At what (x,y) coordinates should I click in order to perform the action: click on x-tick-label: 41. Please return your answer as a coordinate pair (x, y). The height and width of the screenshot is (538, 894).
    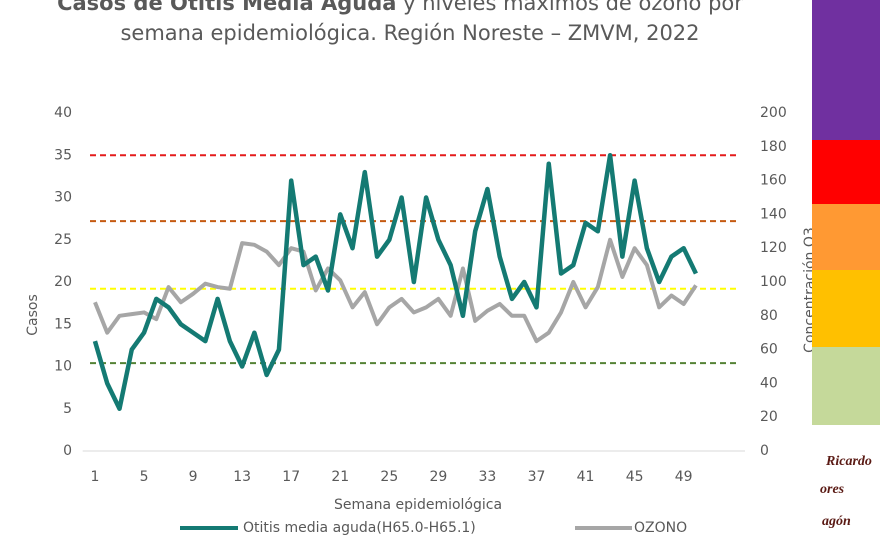
    Looking at the image, I should click on (586, 477).